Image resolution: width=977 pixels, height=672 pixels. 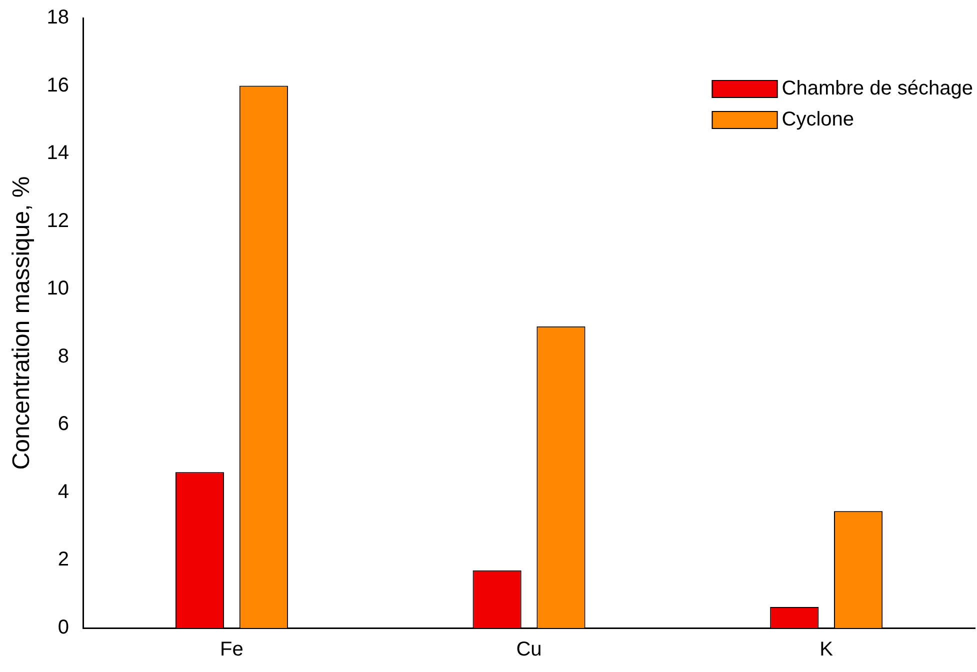 I want to click on y-tick-label: 2, so click(x=64, y=559).